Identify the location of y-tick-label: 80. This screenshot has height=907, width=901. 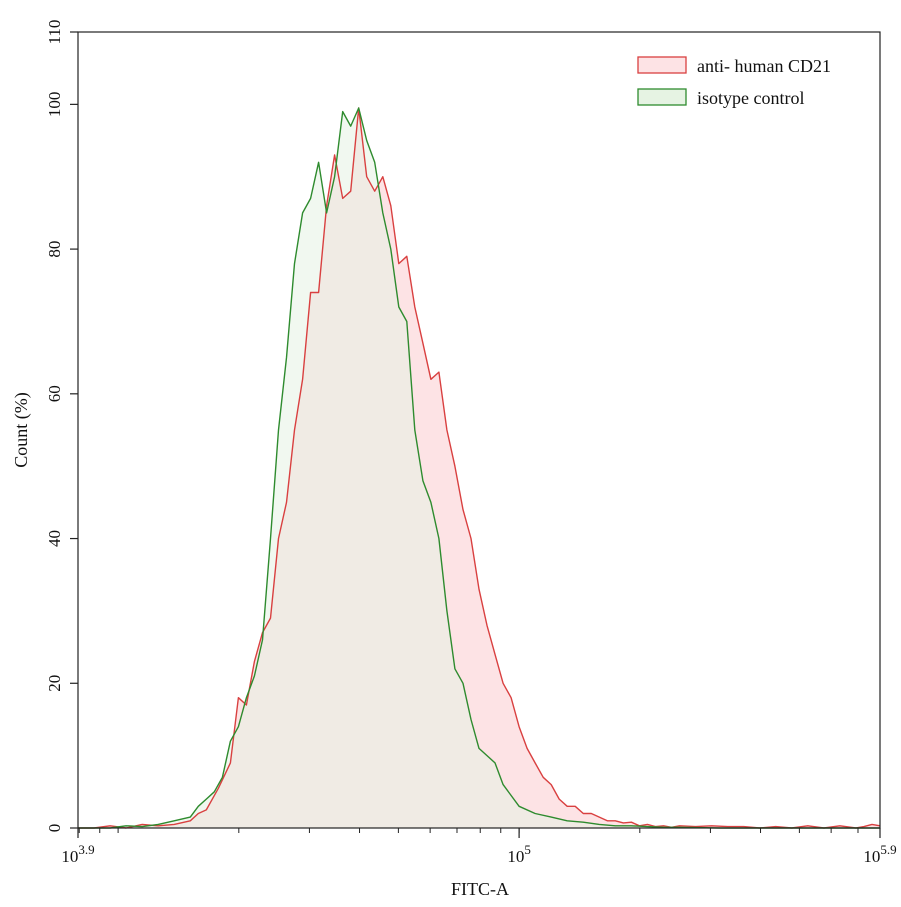
(54, 249).